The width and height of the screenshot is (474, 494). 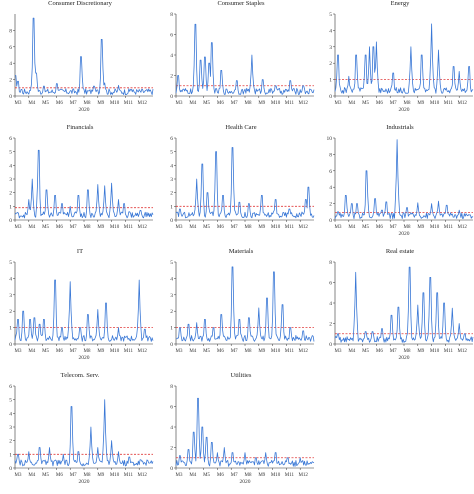 I want to click on x-tick-label: M7, so click(x=73, y=227).